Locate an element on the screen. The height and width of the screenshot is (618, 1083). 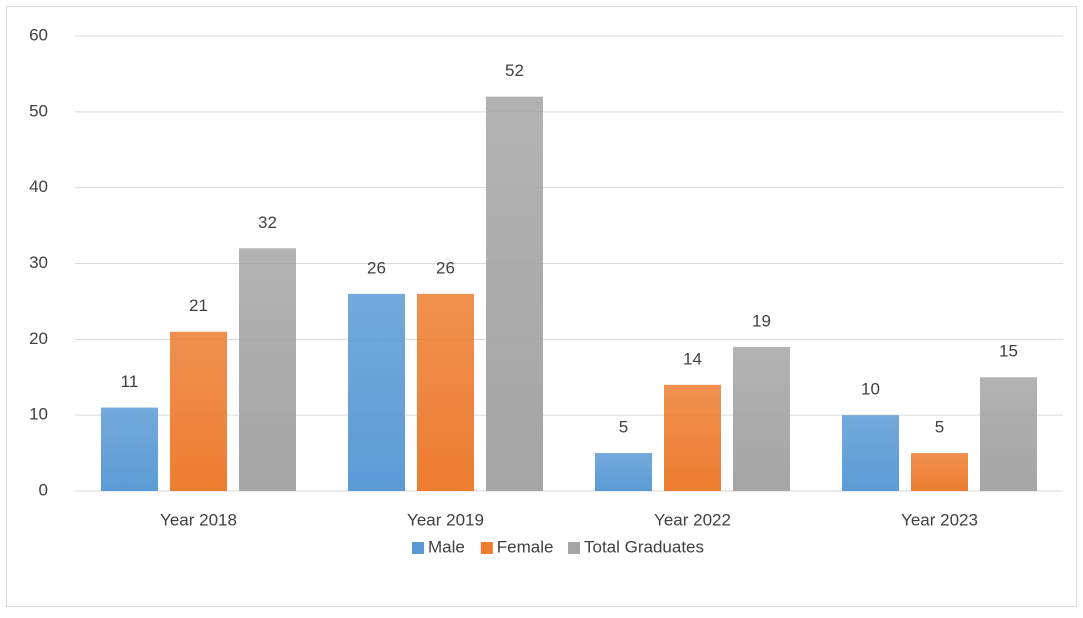
x-tick-label: Year 2023 is located at coordinates (939, 519).